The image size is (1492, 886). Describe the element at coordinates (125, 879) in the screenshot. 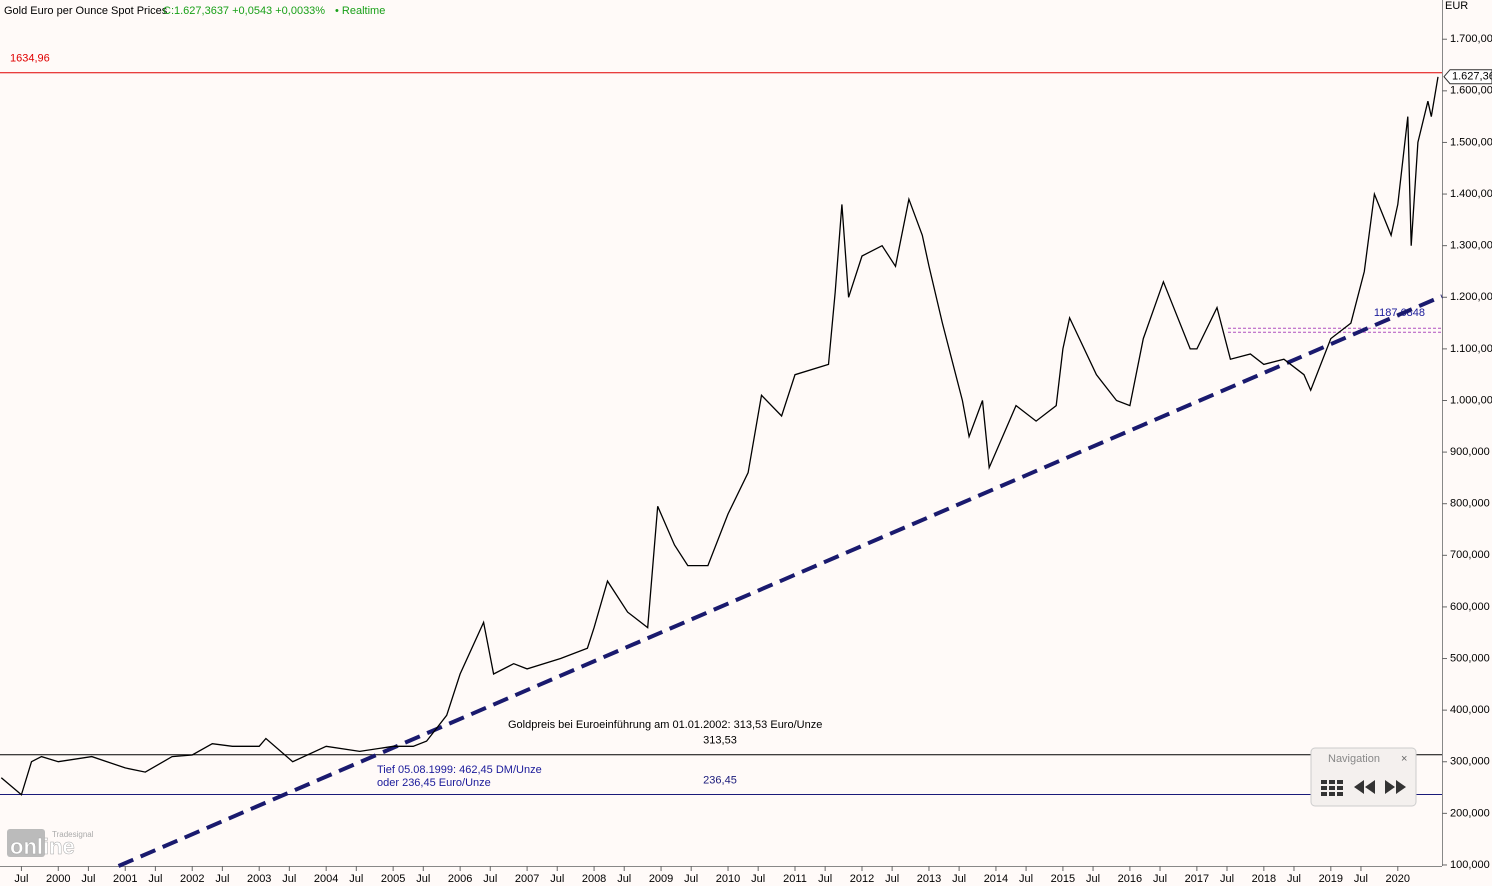

I see `x-tick-label: 2001` at that location.